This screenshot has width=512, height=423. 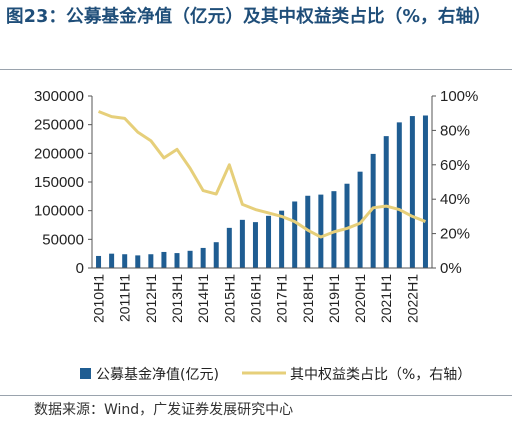 I want to click on bar-2014H2, so click(x=216, y=255).